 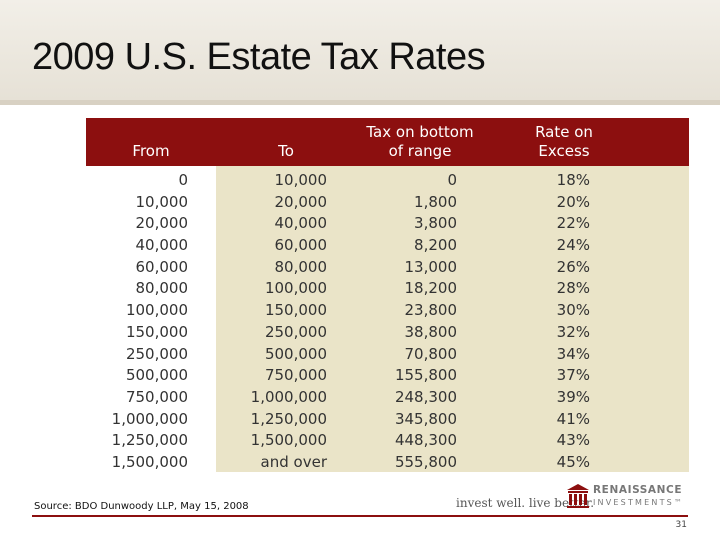 What do you see at coordinates (573, 310) in the screenshot?
I see `table-cell: 30%` at bounding box center [573, 310].